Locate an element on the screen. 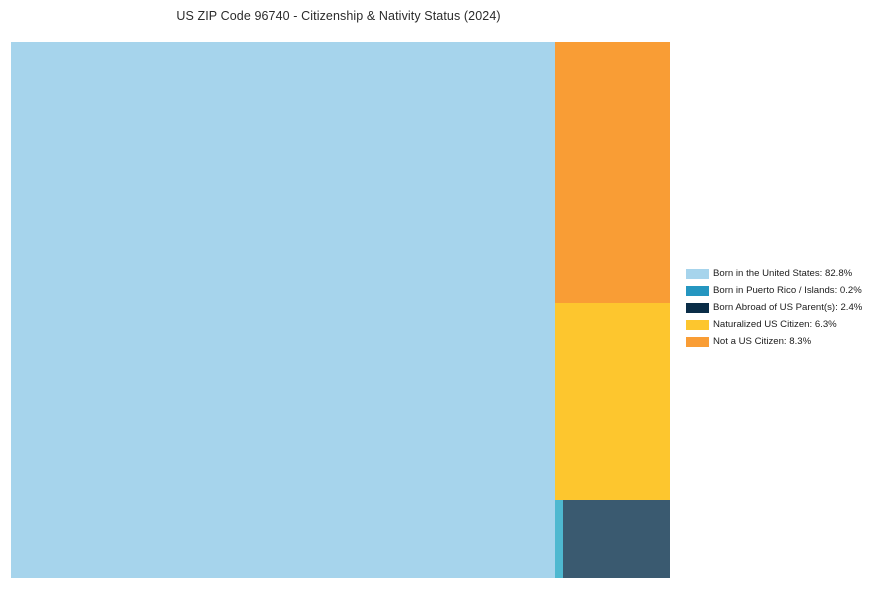  legend-item: Born in Puerto Rico / Islands: 0.2% is located at coordinates (783, 290).